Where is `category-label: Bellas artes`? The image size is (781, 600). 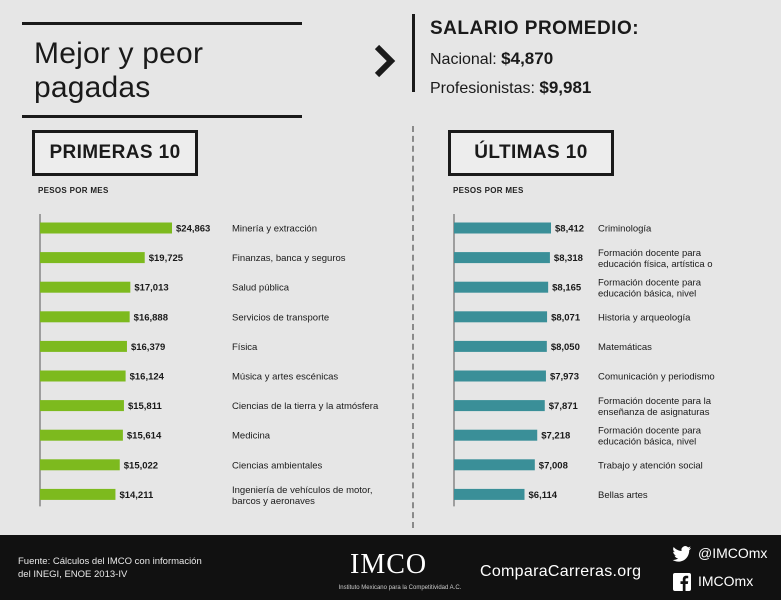 category-label: Bellas artes is located at coordinates (623, 495).